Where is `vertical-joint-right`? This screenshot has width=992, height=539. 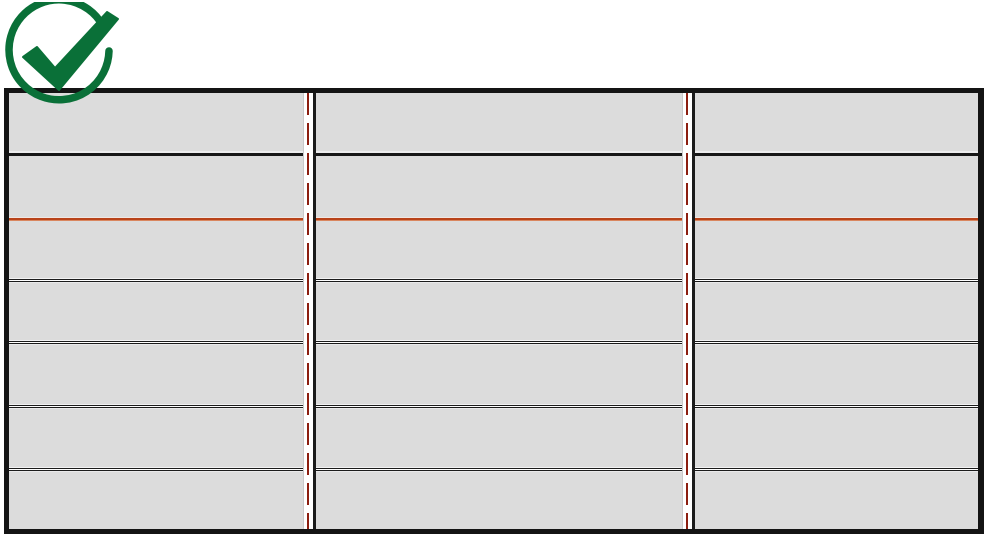 vertical-joint-right is located at coordinates (688, 311).